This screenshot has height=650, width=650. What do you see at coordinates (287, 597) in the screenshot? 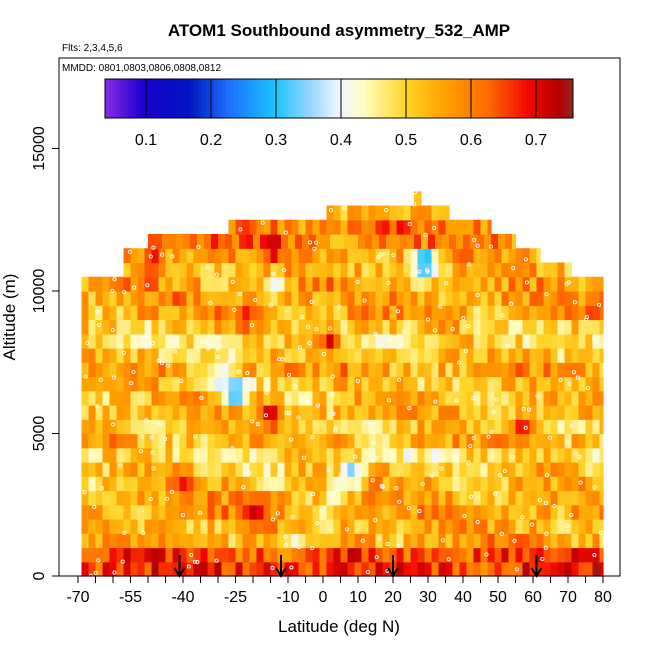
I see `x-tick-label: -10` at bounding box center [287, 597].